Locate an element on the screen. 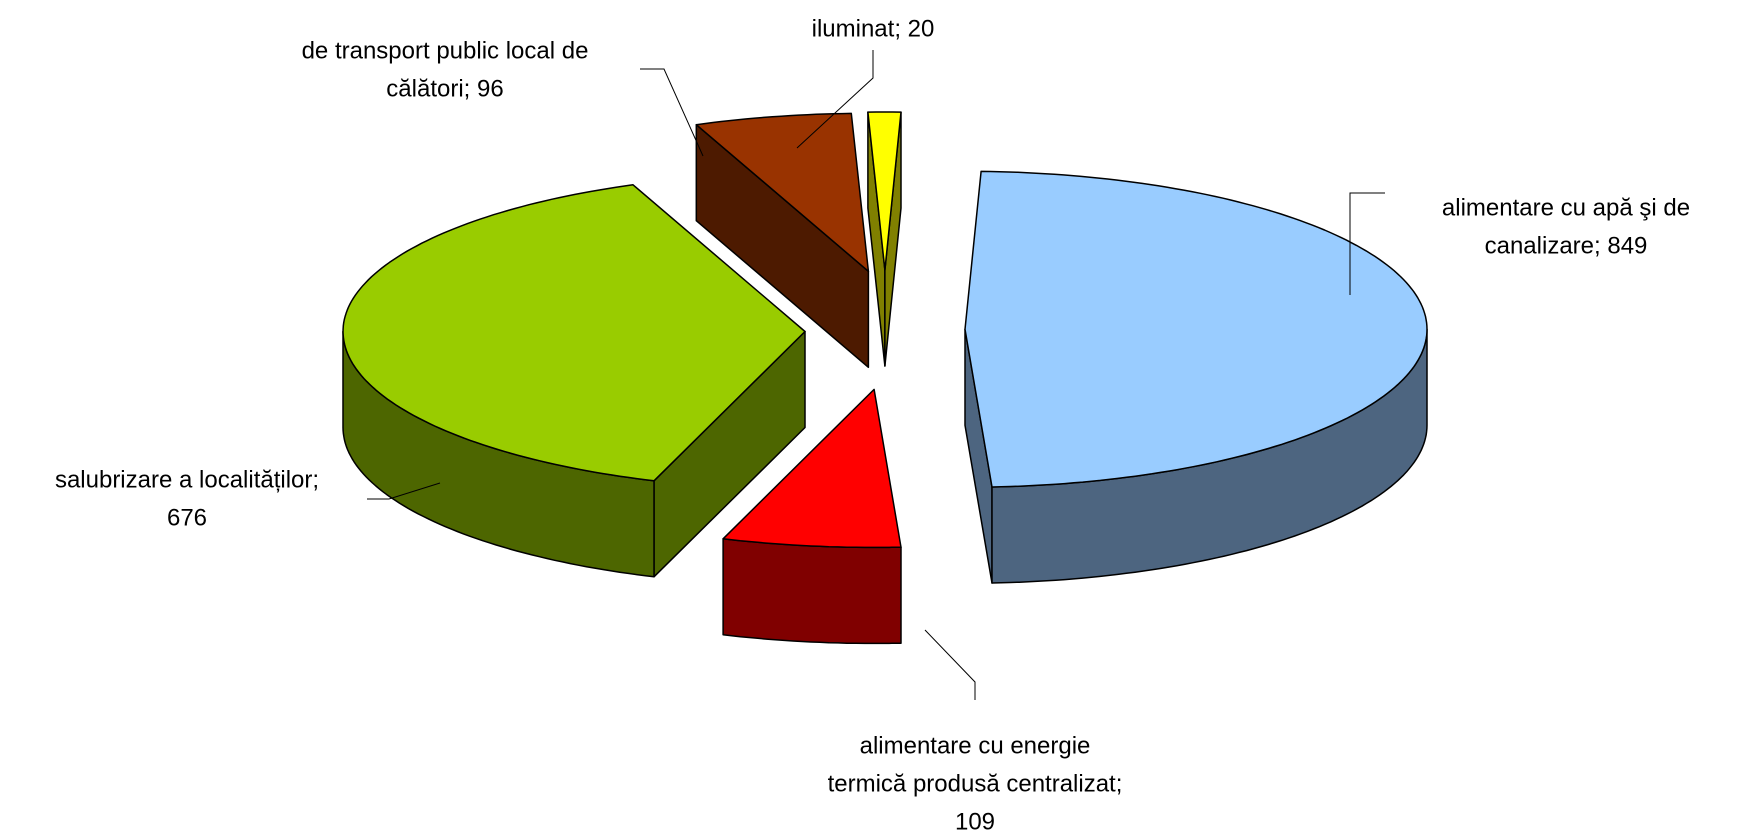 Image resolution: width=1744 pixels, height=839 pixels. data-label: termică produsă centralizat; is located at coordinates (975, 783).